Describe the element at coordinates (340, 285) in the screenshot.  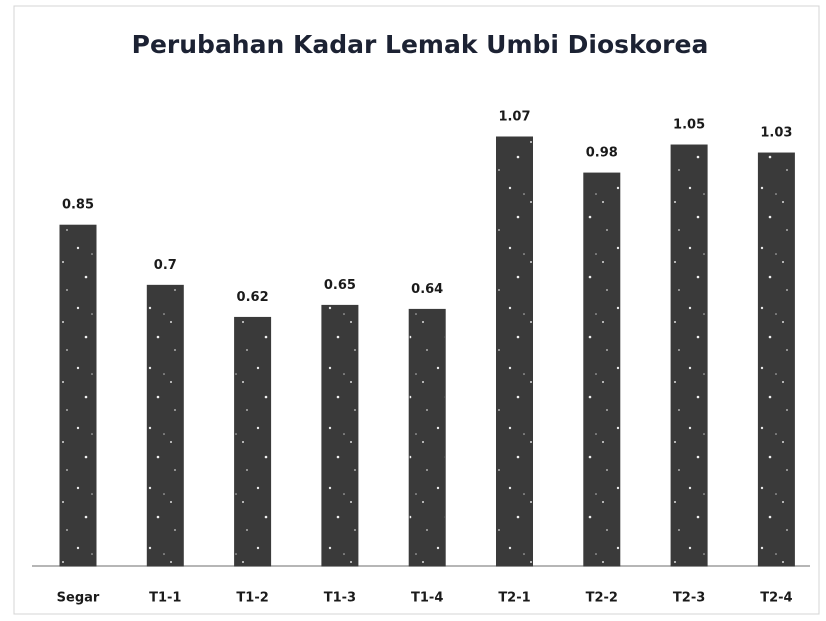
I see `value-label: 0.65` at that location.